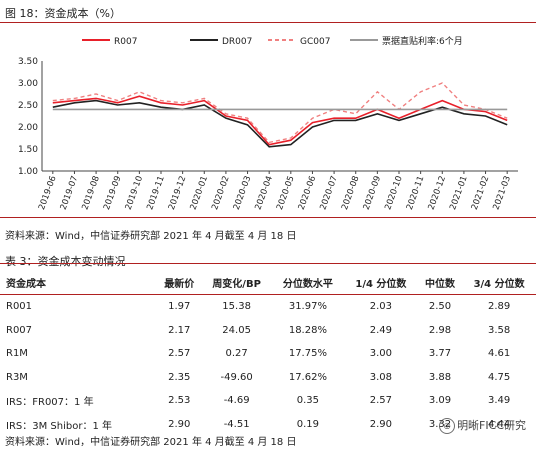  What do you see at coordinates (373, 193) in the screenshot?
I see `x-tick-label: 2020-09` at bounding box center [373, 193].